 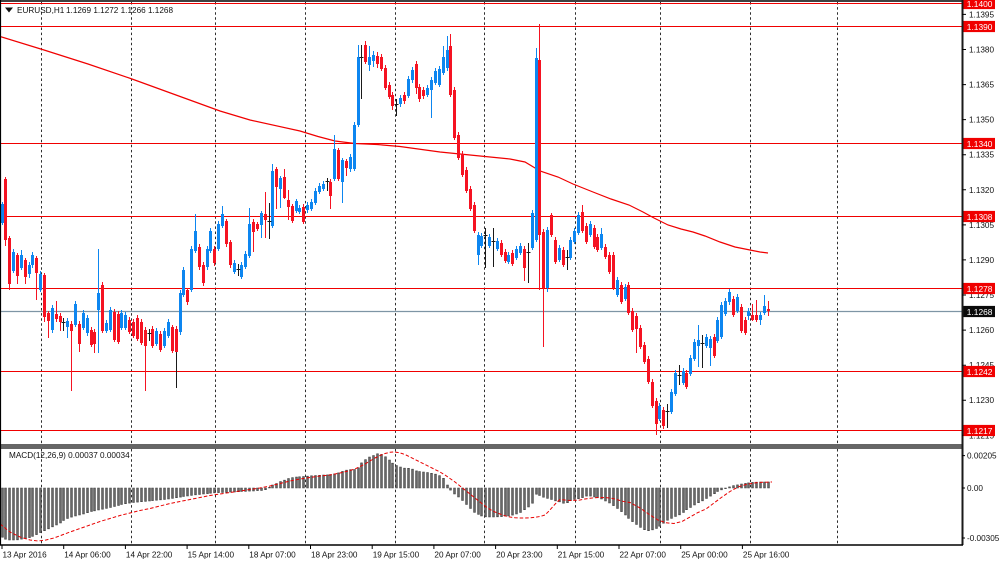 I want to click on svg-text: 15 Apr 14:00, so click(x=211, y=555).